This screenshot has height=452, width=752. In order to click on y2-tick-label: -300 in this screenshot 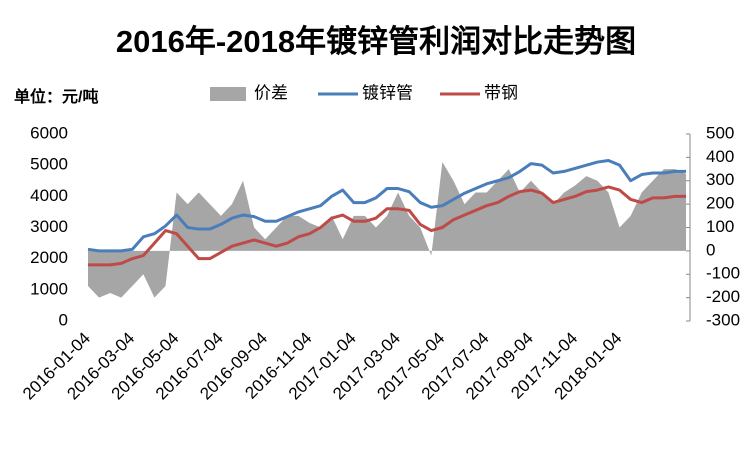, I will do `click(723, 319)`.